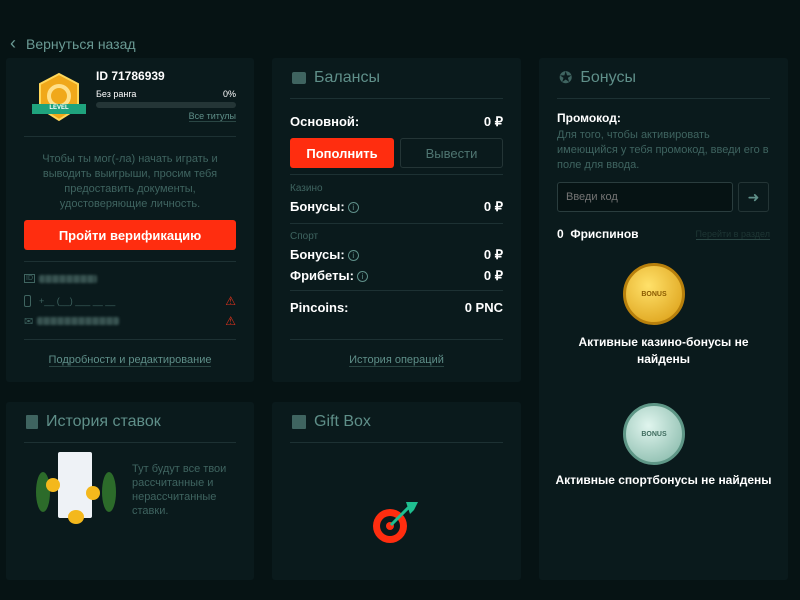 The height and width of the screenshot is (600, 800). What do you see at coordinates (396, 360) in the screenshot?
I see `operations-history-link: История операций` at bounding box center [396, 360].